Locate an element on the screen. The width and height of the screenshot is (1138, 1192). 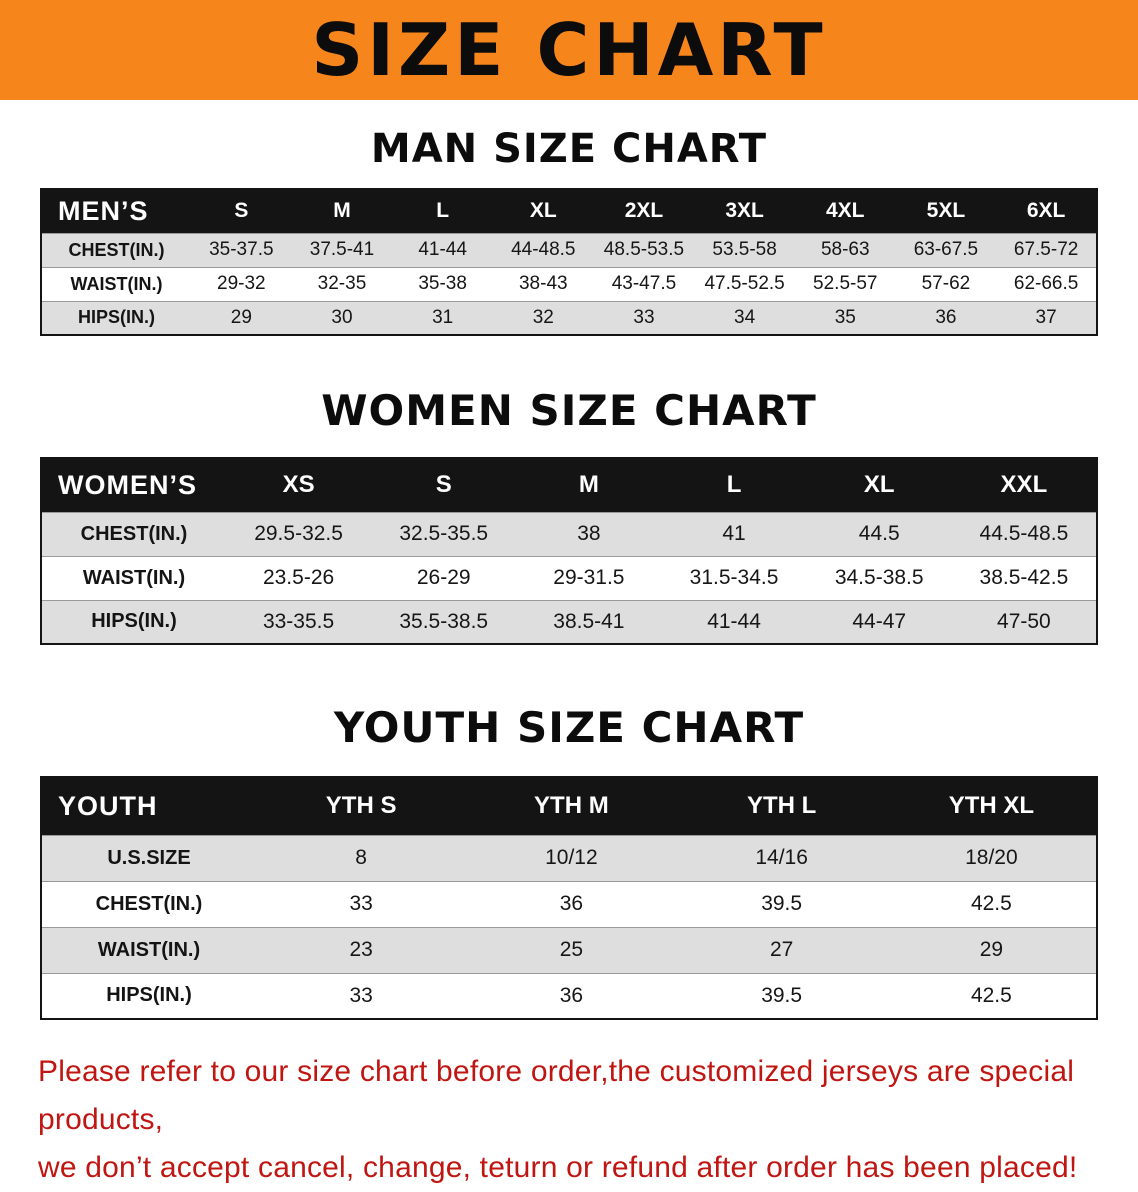
table-cell: 44.5-48.5 is located at coordinates (1024, 533).